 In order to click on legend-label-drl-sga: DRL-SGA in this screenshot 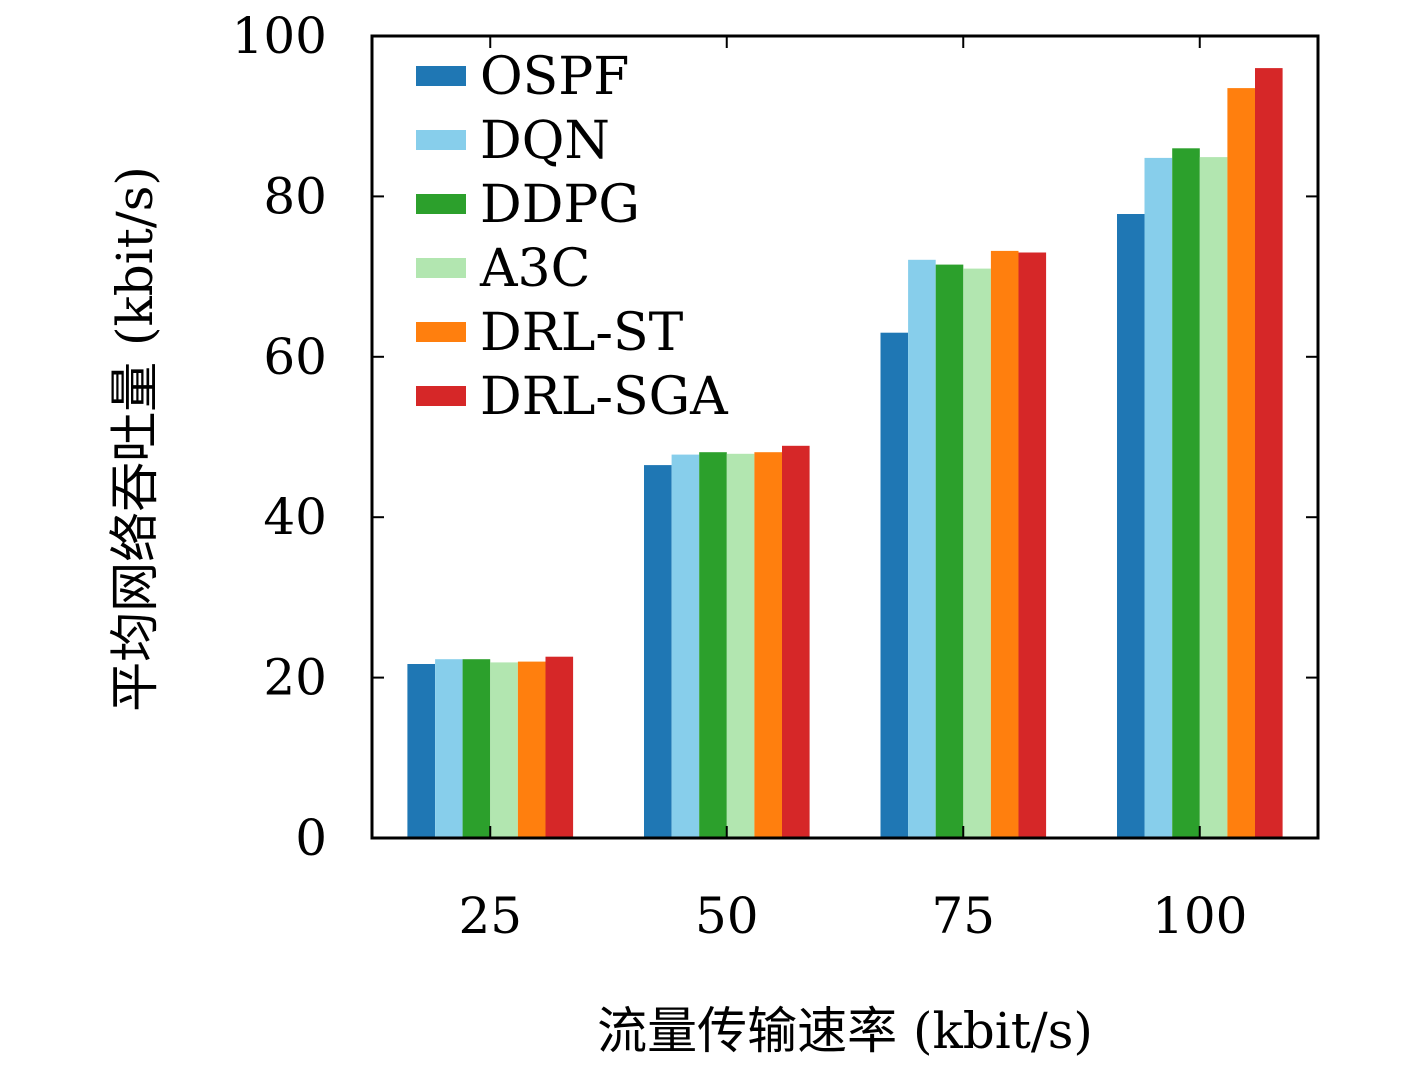, I will do `click(604, 397)`.